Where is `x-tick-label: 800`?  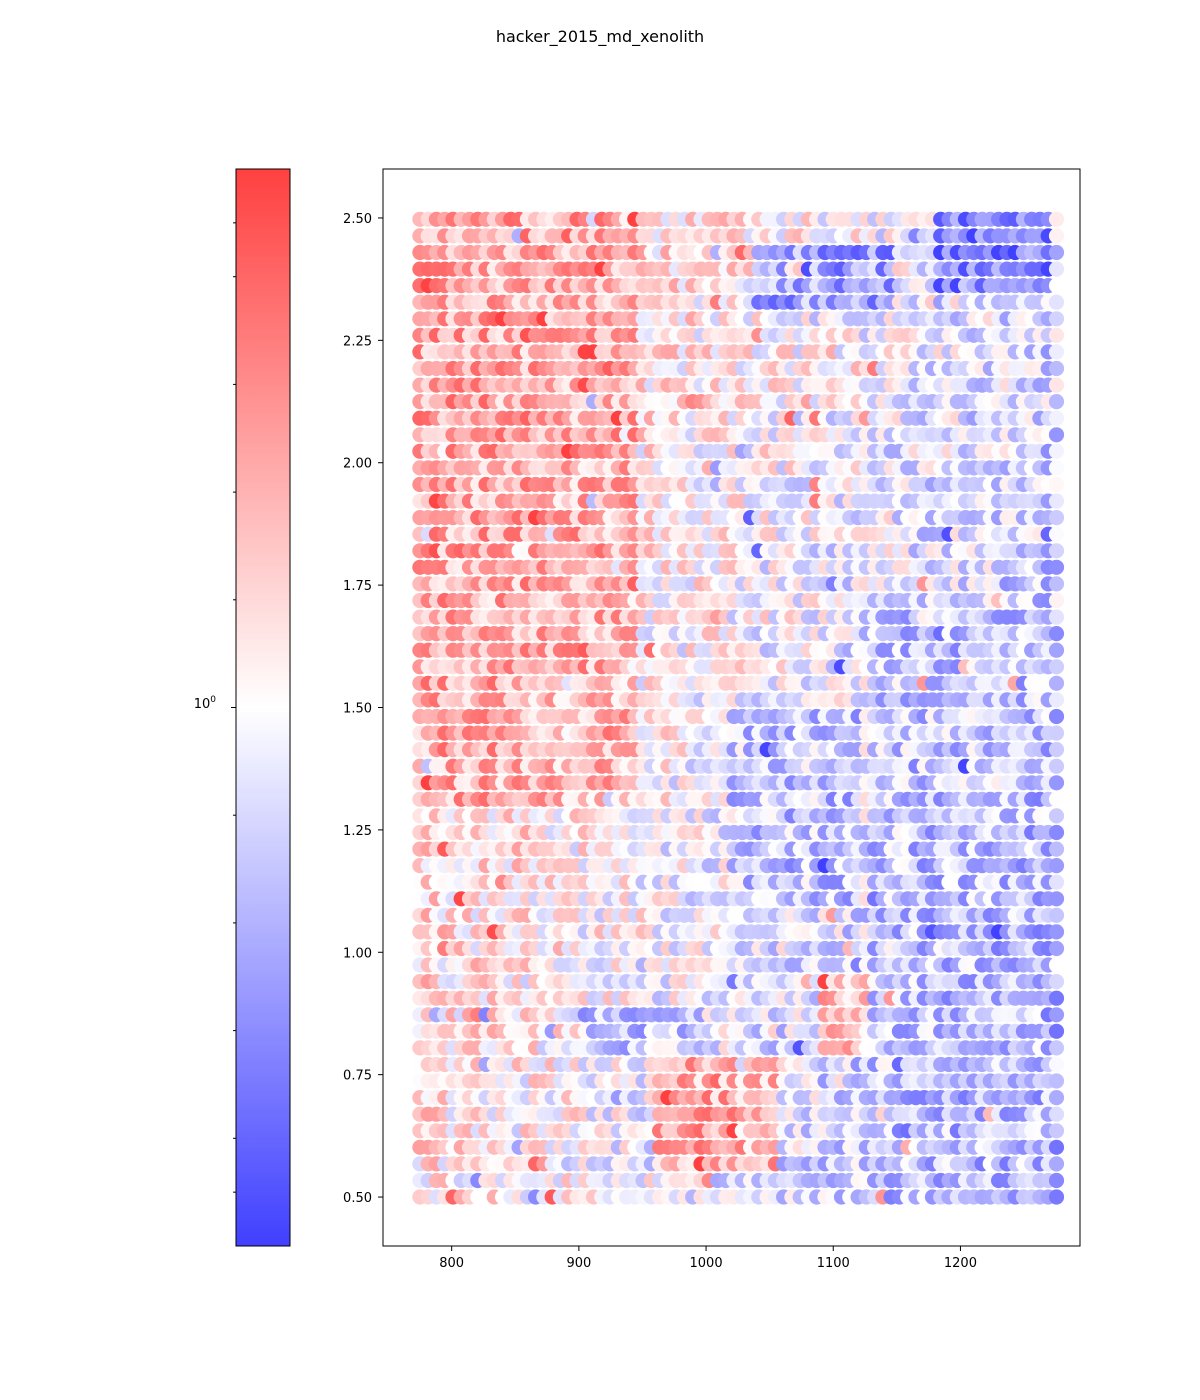 x-tick-label: 800 is located at coordinates (451, 1263).